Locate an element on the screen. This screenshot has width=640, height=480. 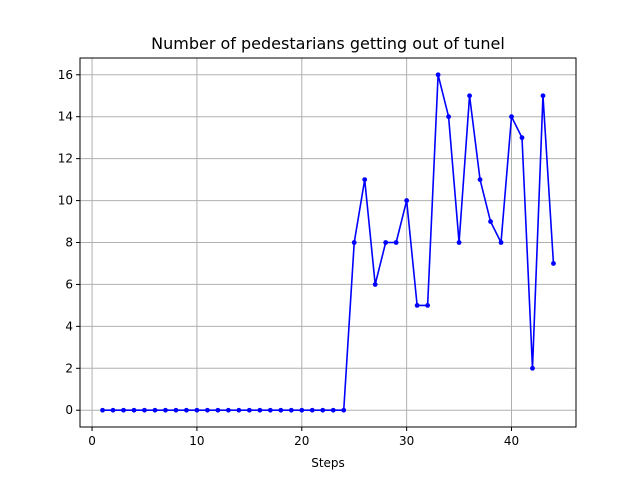
y-tick-label: 4 is located at coordinates (69, 326).